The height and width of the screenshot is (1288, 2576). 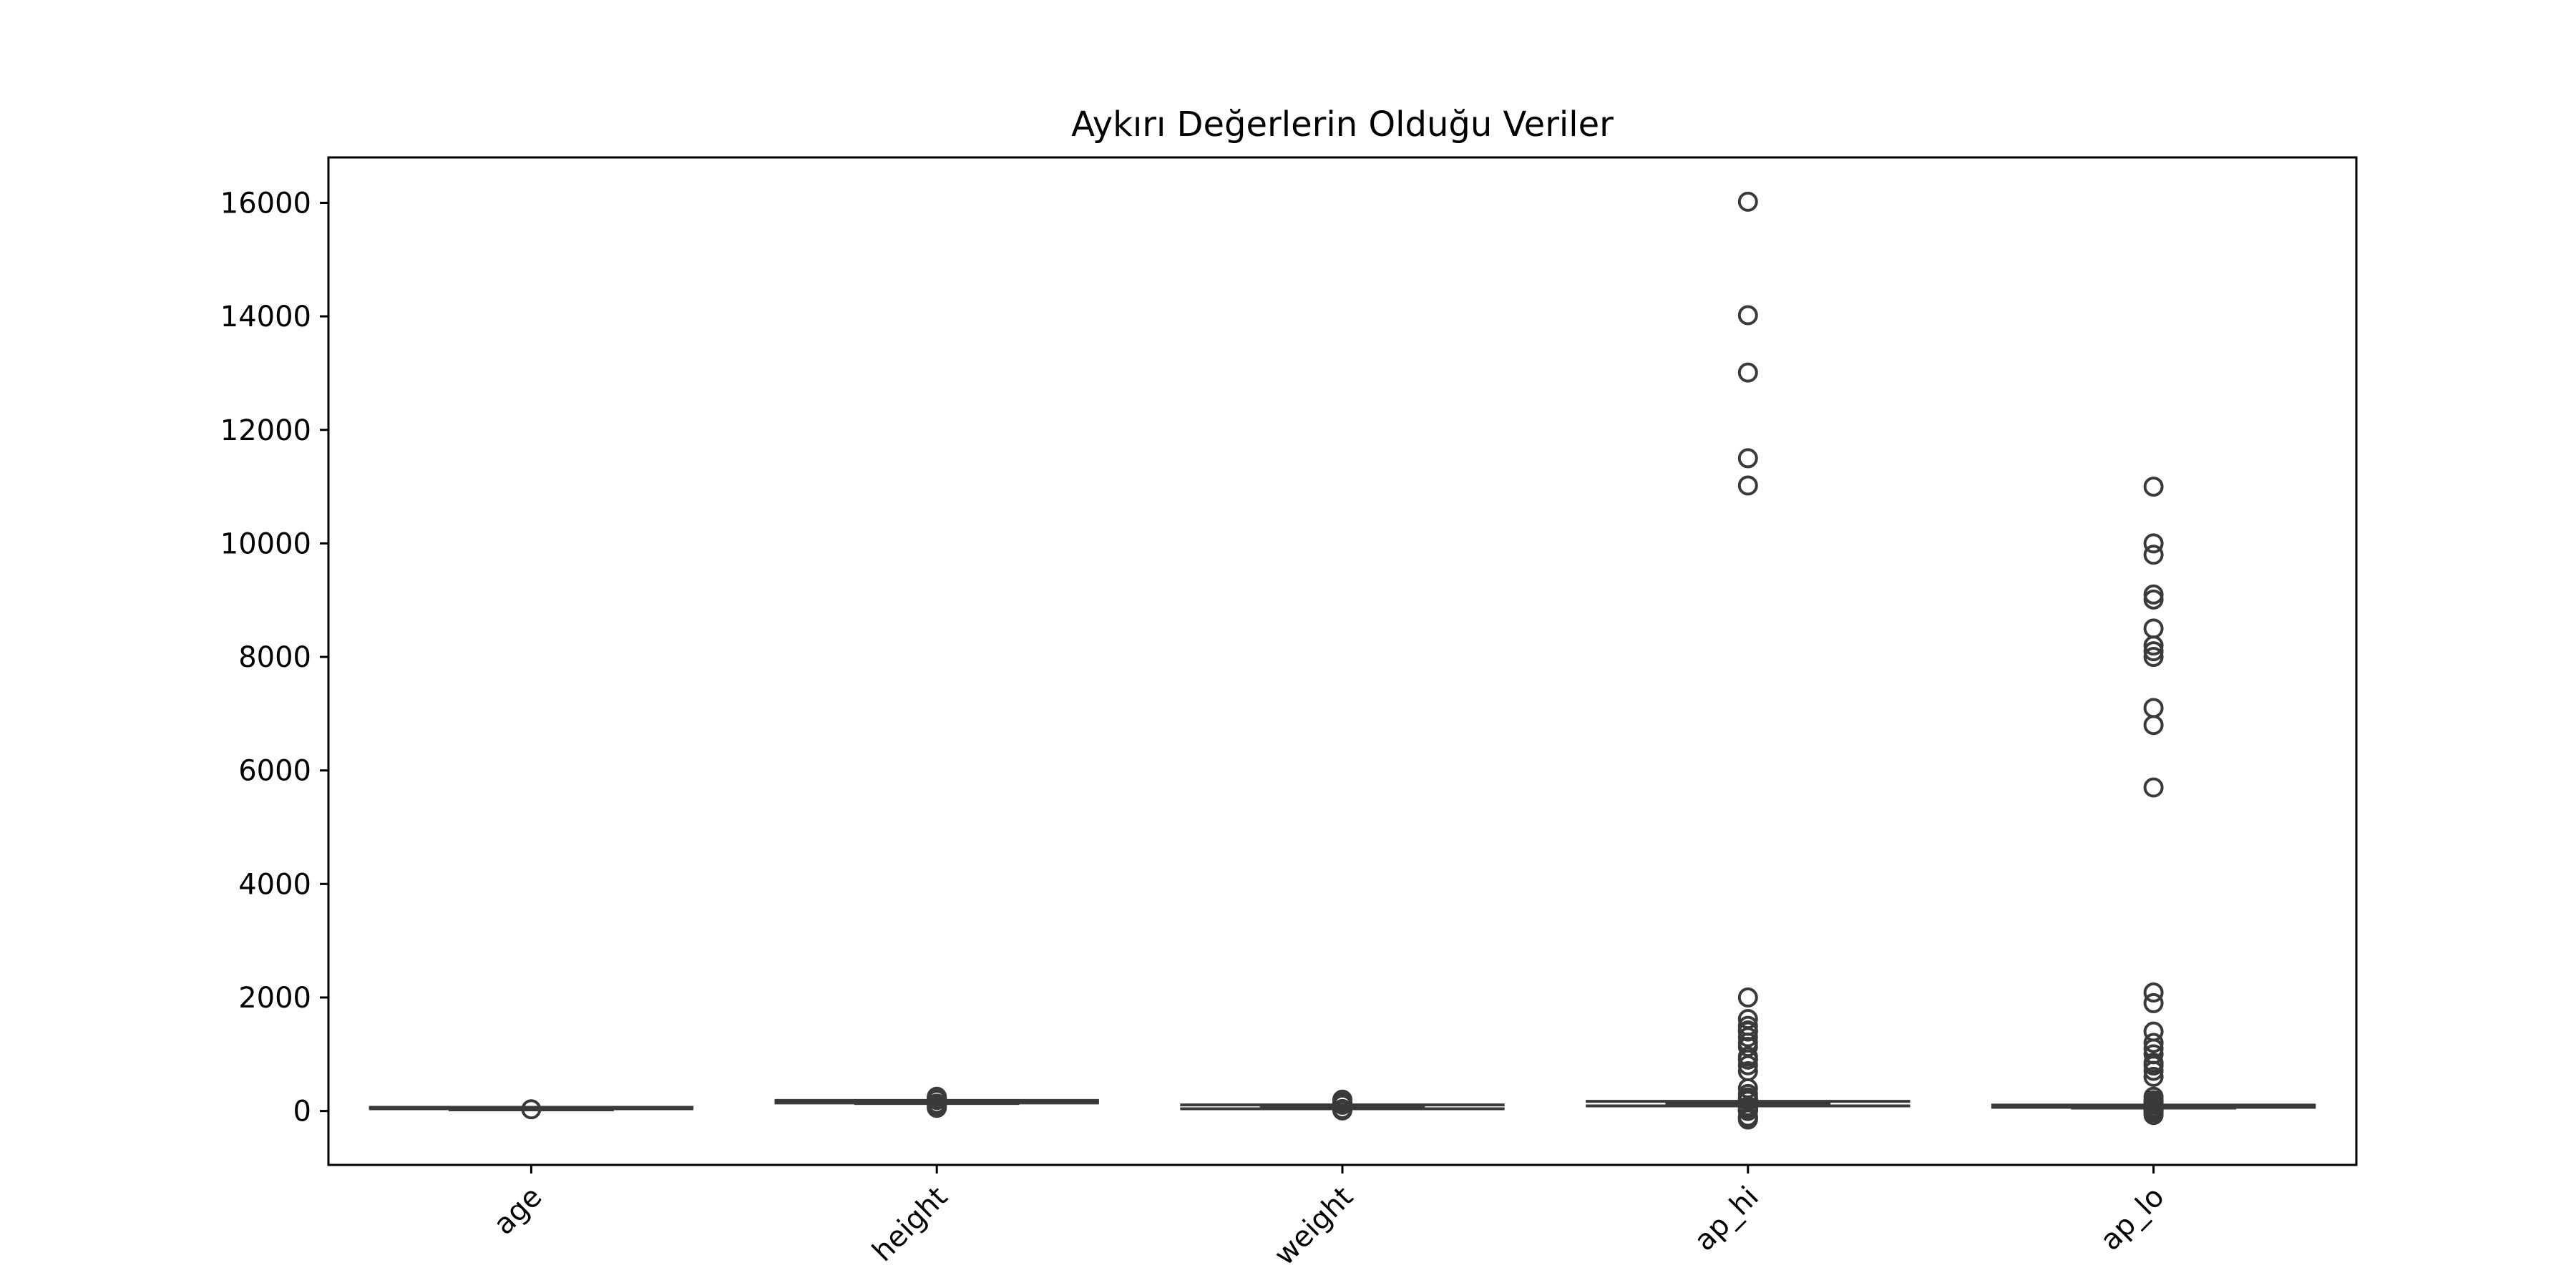 I want to click on y-tick-label: 12000, so click(x=265, y=430).